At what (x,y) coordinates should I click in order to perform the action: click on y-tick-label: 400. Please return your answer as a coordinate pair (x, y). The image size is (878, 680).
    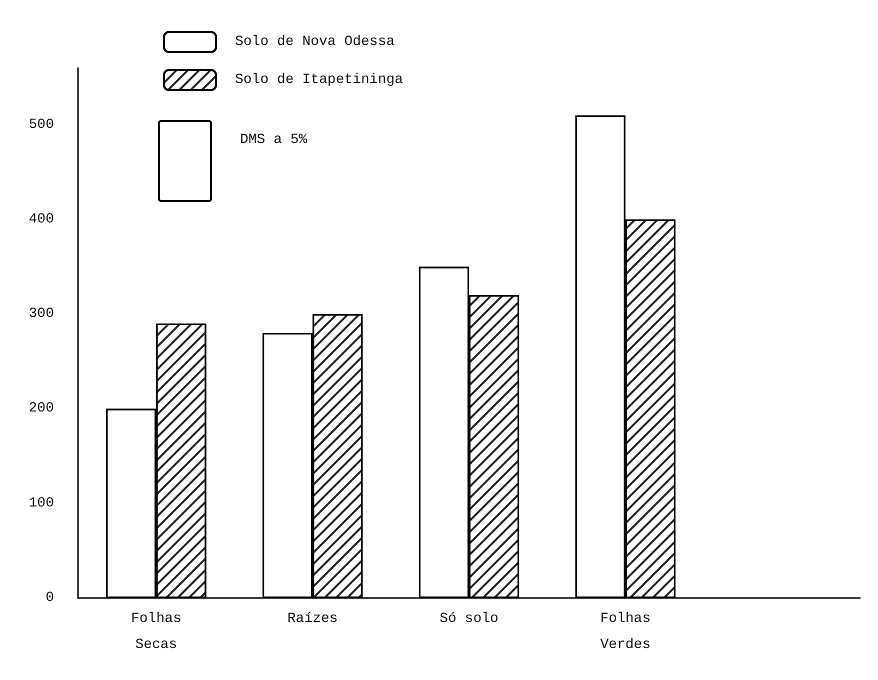
    Looking at the image, I should click on (41, 219).